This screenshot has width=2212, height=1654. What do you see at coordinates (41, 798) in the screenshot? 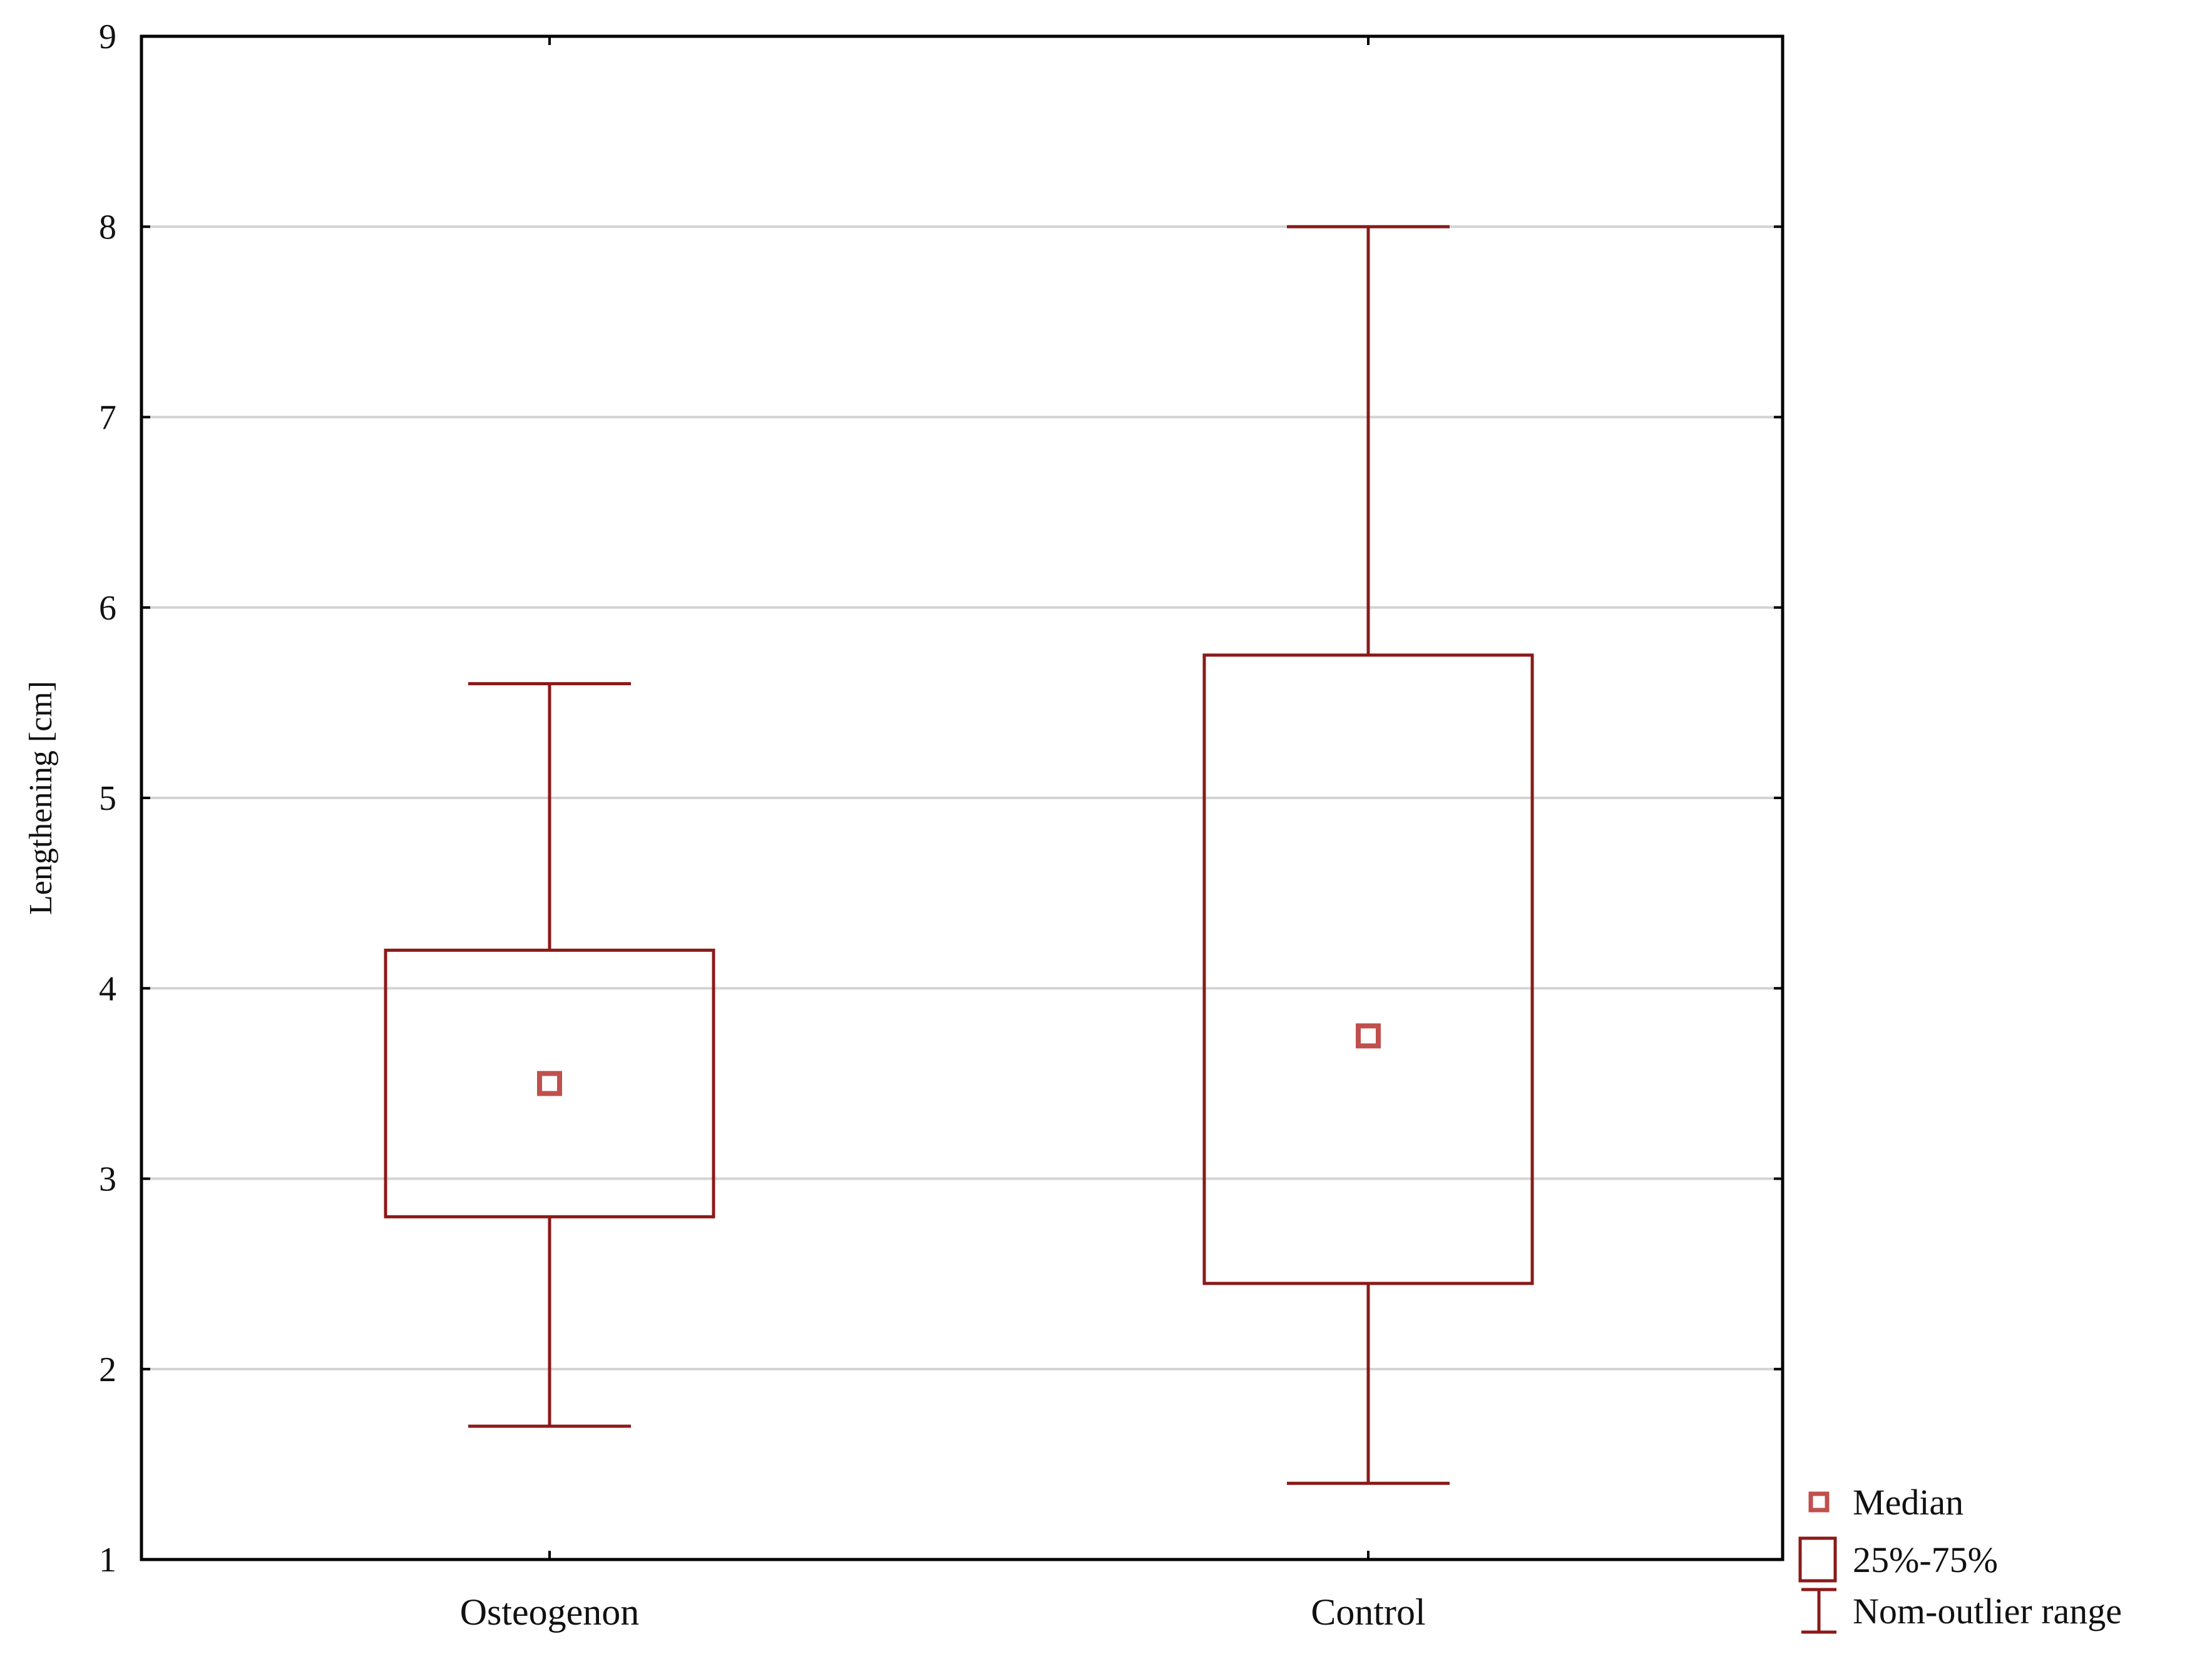
I see `y-axis-title: Lengthening [cm]` at bounding box center [41, 798].